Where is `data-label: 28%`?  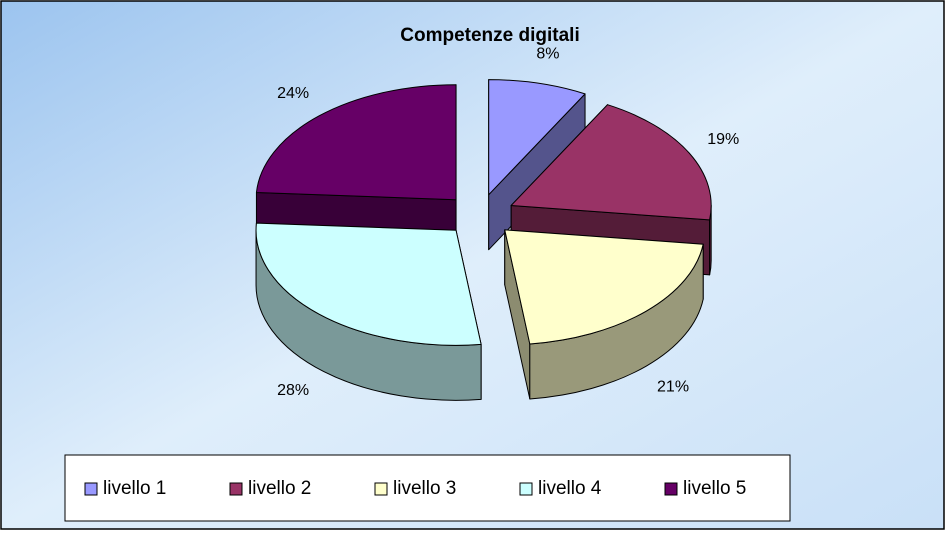
data-label: 28% is located at coordinates (293, 390).